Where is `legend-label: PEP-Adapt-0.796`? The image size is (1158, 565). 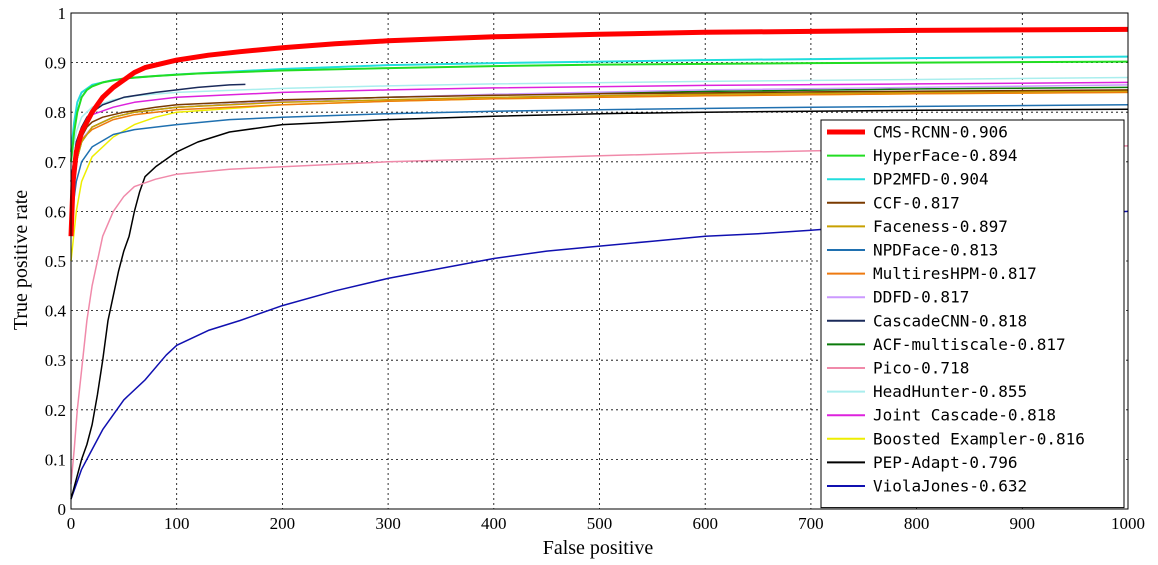
legend-label: PEP-Adapt-0.796 is located at coordinates (945, 462).